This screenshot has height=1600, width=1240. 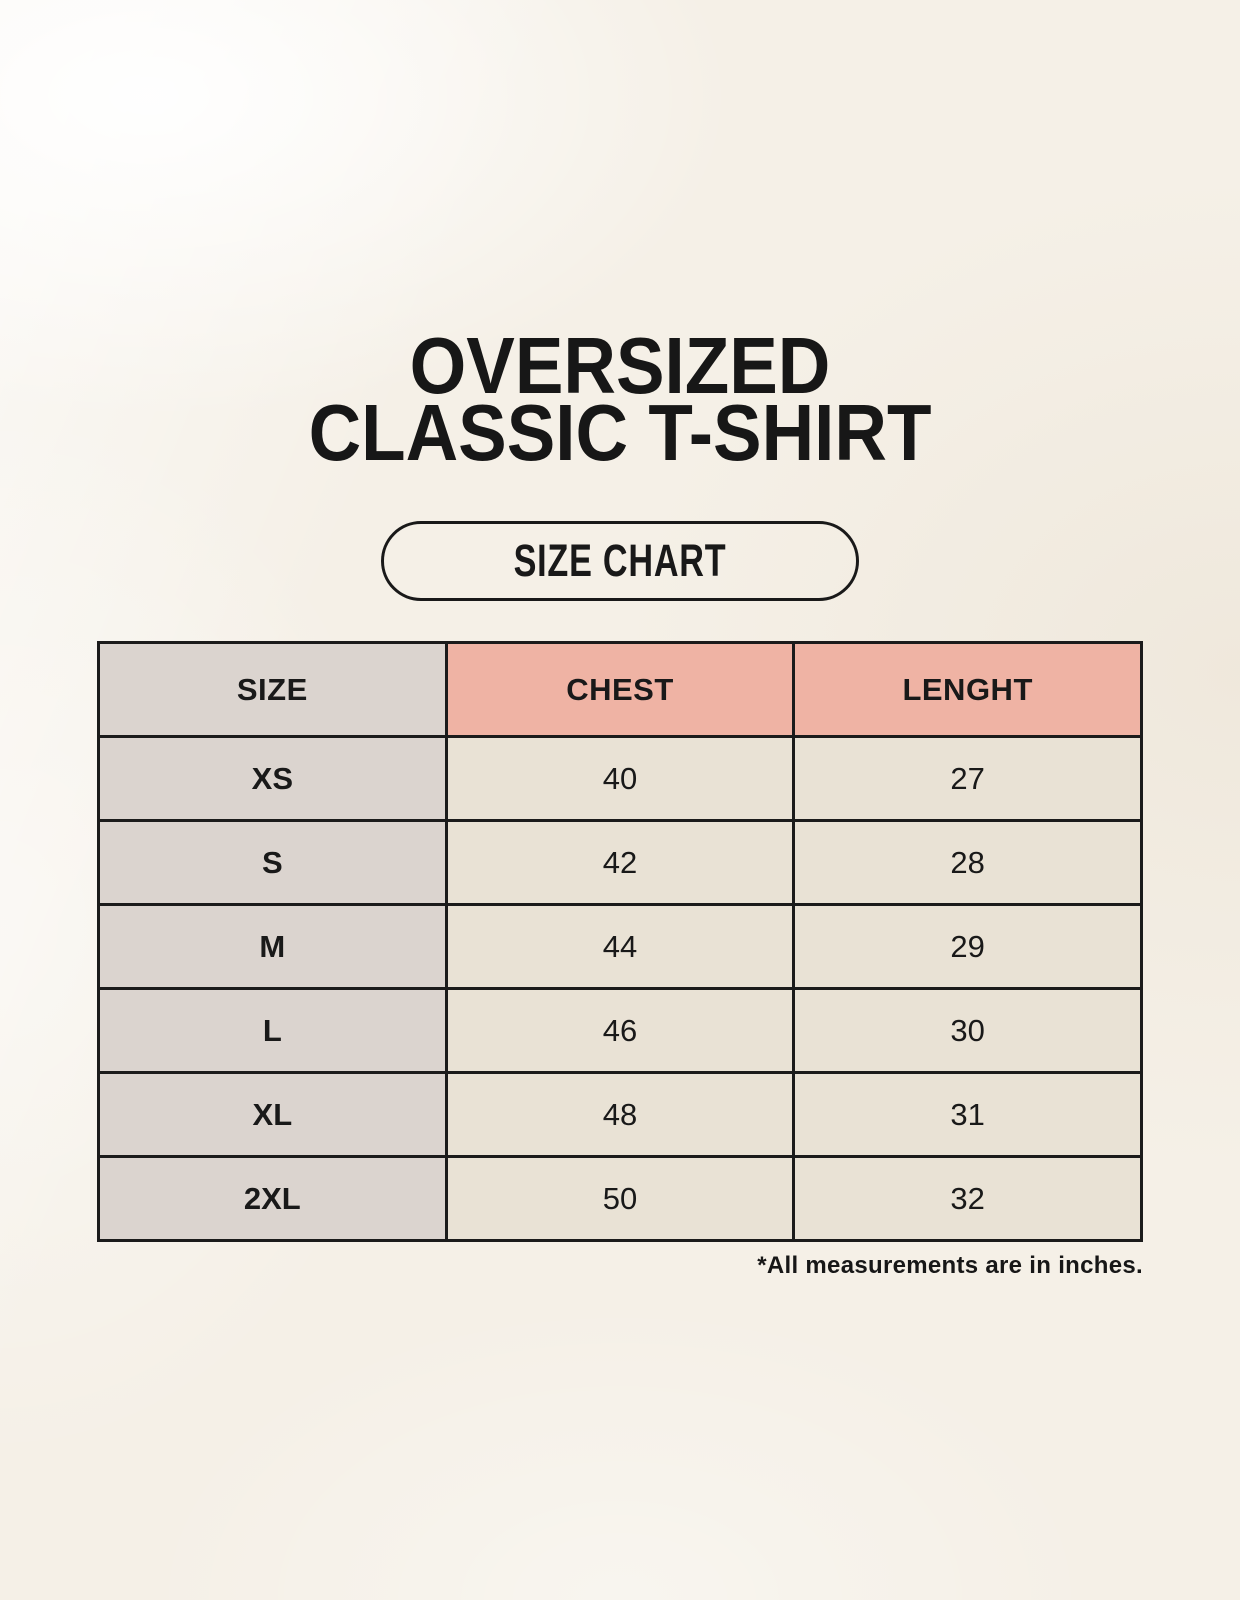 I want to click on chest-cell: 40, so click(x=620, y=778).